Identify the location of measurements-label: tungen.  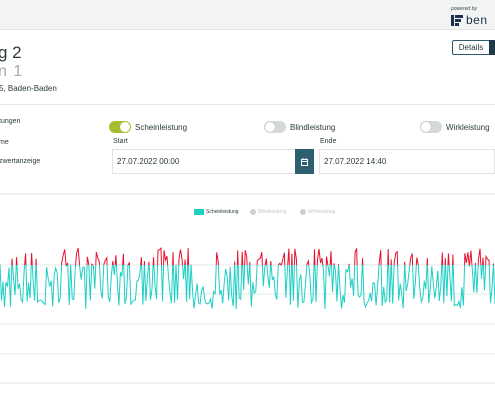
(10, 121).